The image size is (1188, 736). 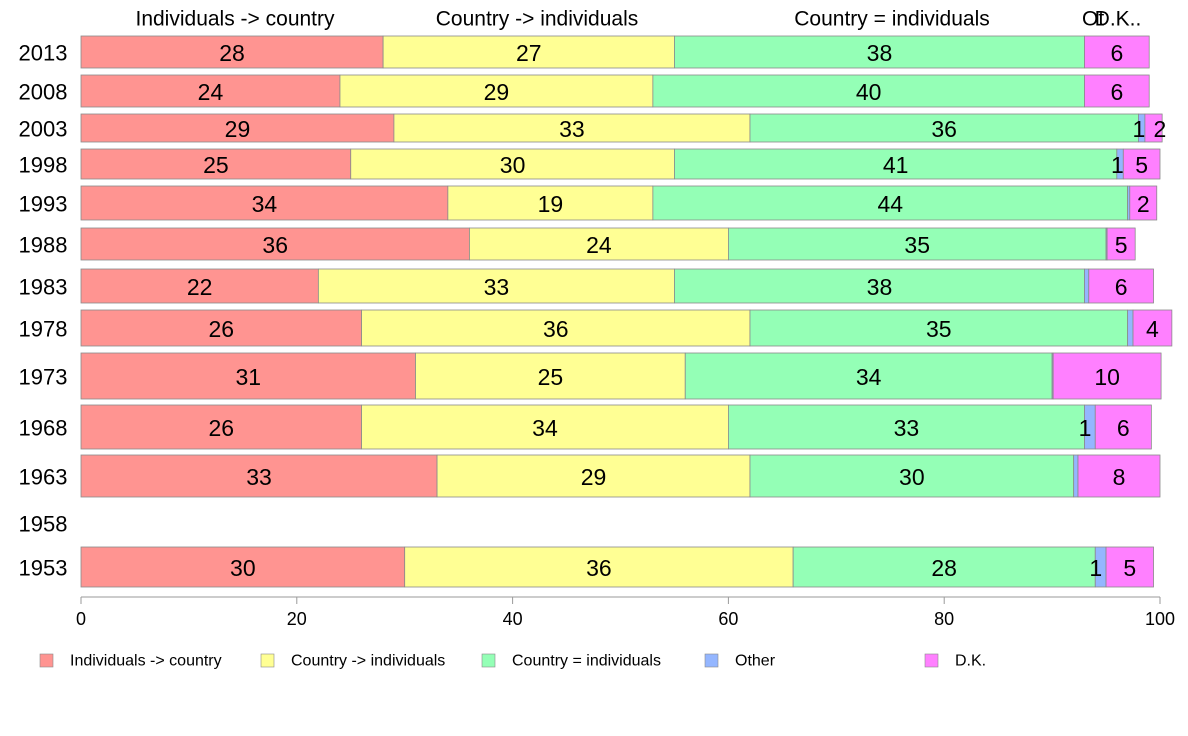 I want to click on bar-value-label: 44, so click(x=890, y=204).